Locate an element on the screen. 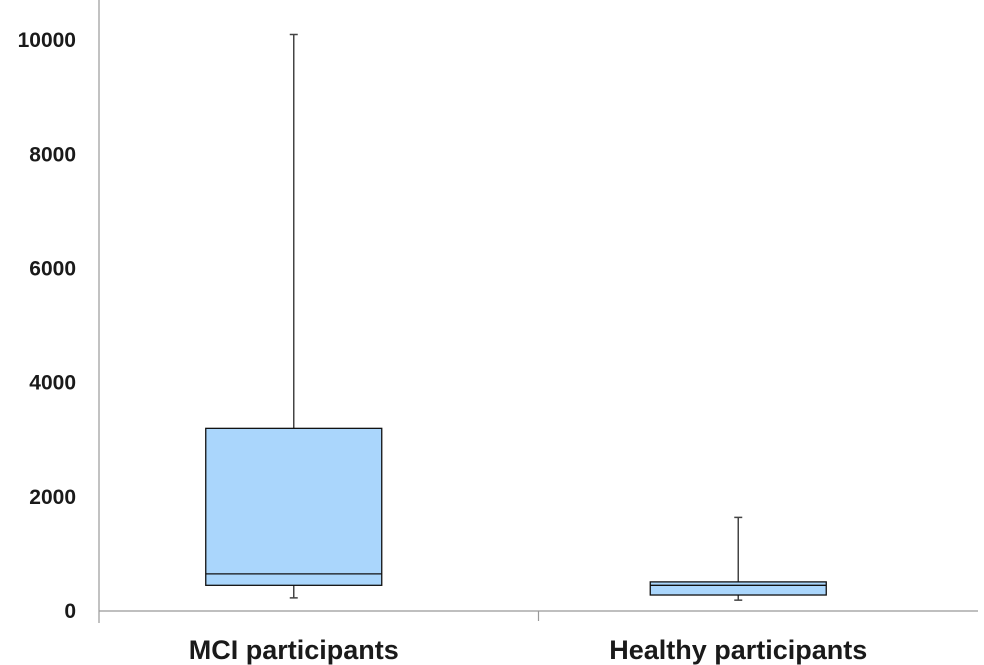 This screenshot has height=665, width=984. category-labels: MCI participants Healthy participants is located at coordinates (528, 650).